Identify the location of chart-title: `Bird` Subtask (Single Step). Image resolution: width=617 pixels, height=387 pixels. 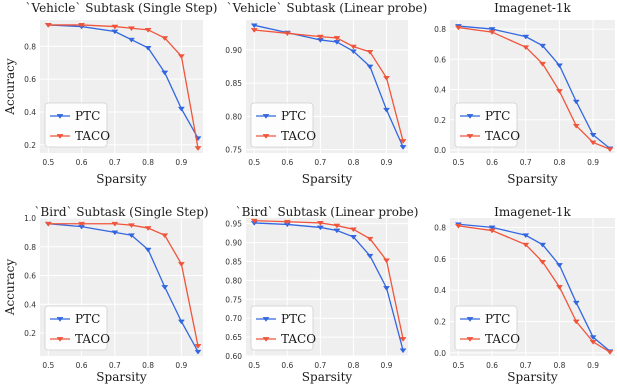
(121, 212).